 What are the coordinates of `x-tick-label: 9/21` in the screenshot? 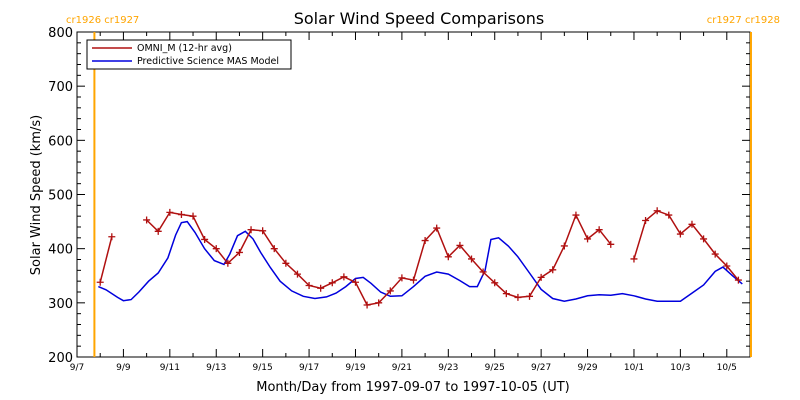 It's located at (402, 368).